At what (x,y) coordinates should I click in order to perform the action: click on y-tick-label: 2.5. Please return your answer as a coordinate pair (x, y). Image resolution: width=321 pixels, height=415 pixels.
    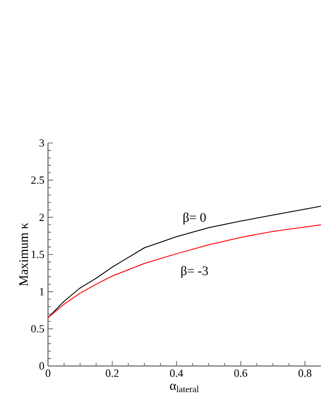
    Looking at the image, I should click on (37, 180).